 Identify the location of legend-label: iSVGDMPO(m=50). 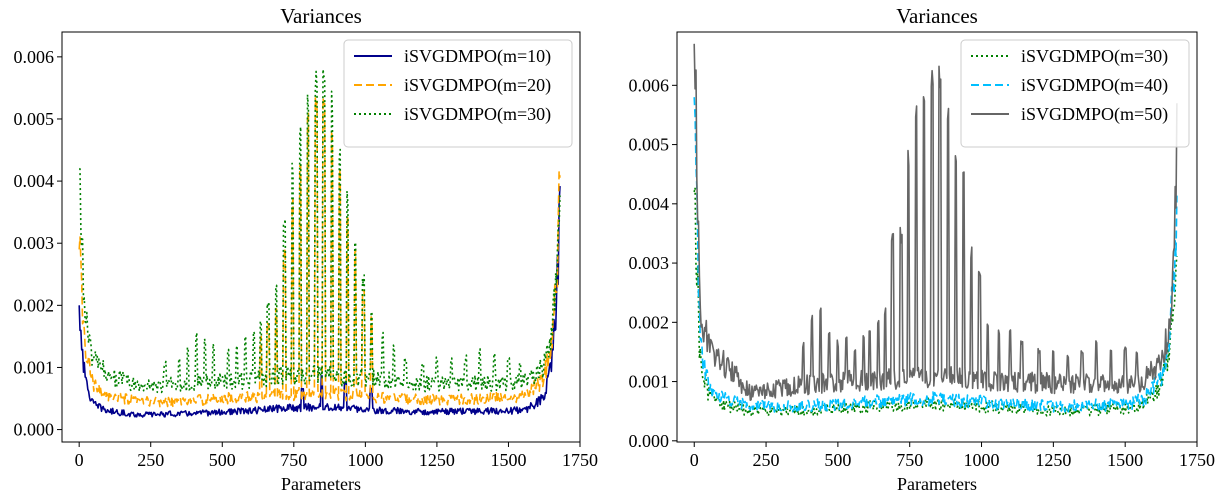
(1094, 114).